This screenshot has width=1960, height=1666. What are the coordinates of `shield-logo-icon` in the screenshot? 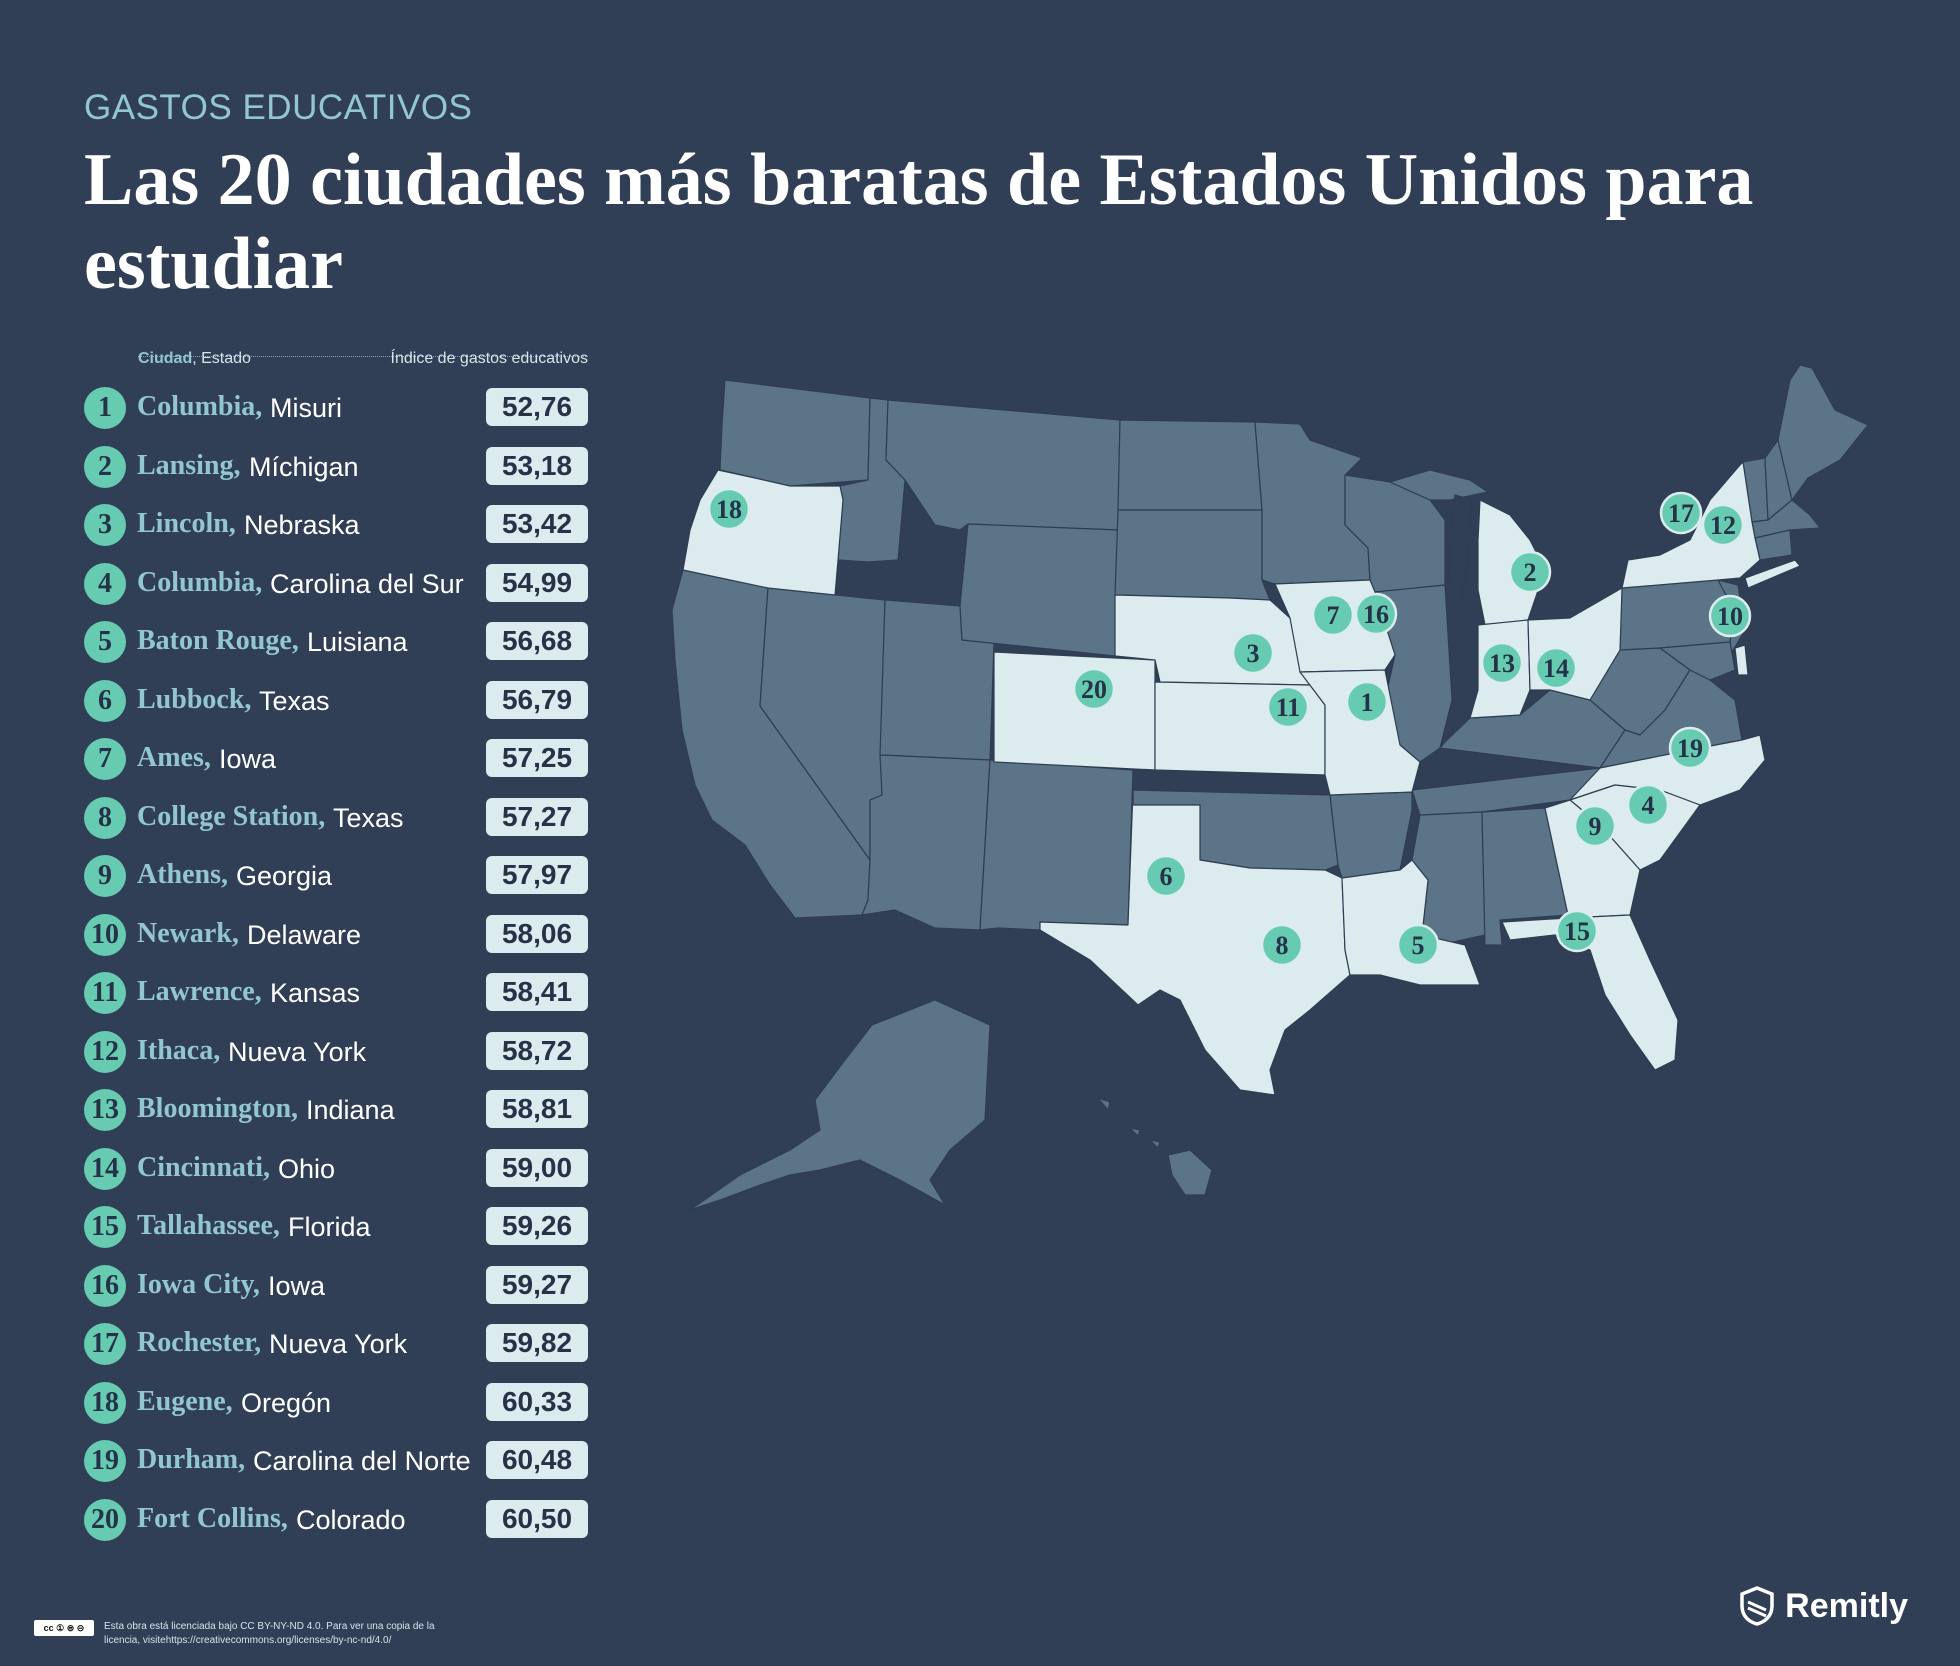 It's located at (1757, 1606).